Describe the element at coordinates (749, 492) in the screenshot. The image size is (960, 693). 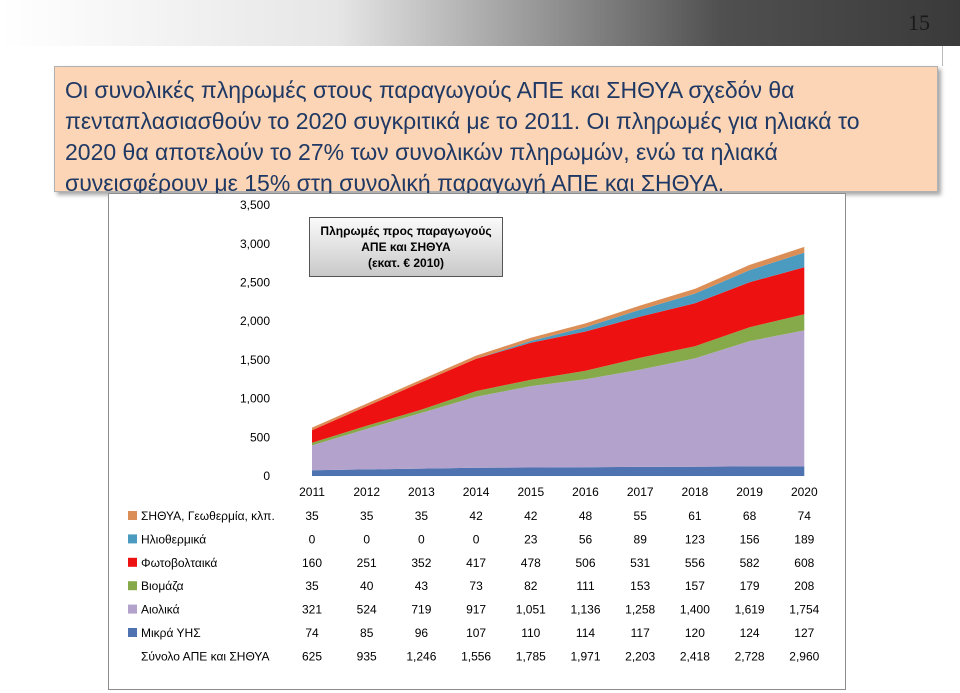
I see `x-tick-label: 2019` at that location.